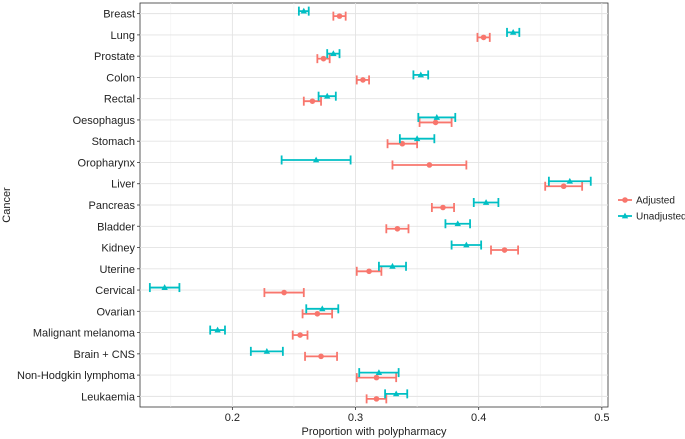  I want to click on y-tick-label: Malignant melanoma, so click(84, 334).